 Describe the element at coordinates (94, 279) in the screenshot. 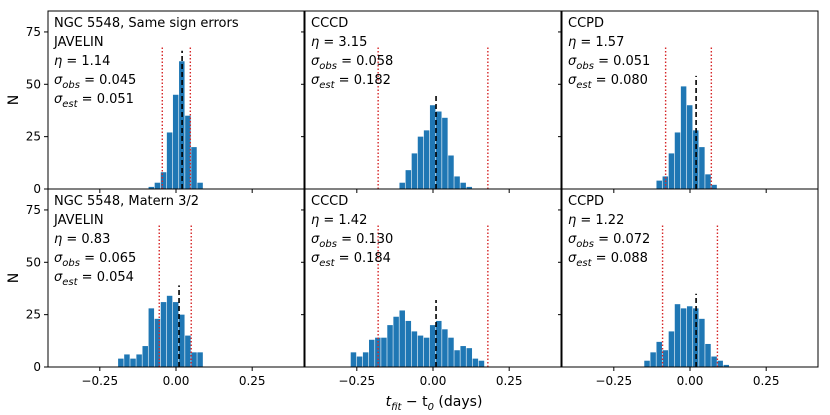

I see `annotation-line: σest = 0.054` at that location.